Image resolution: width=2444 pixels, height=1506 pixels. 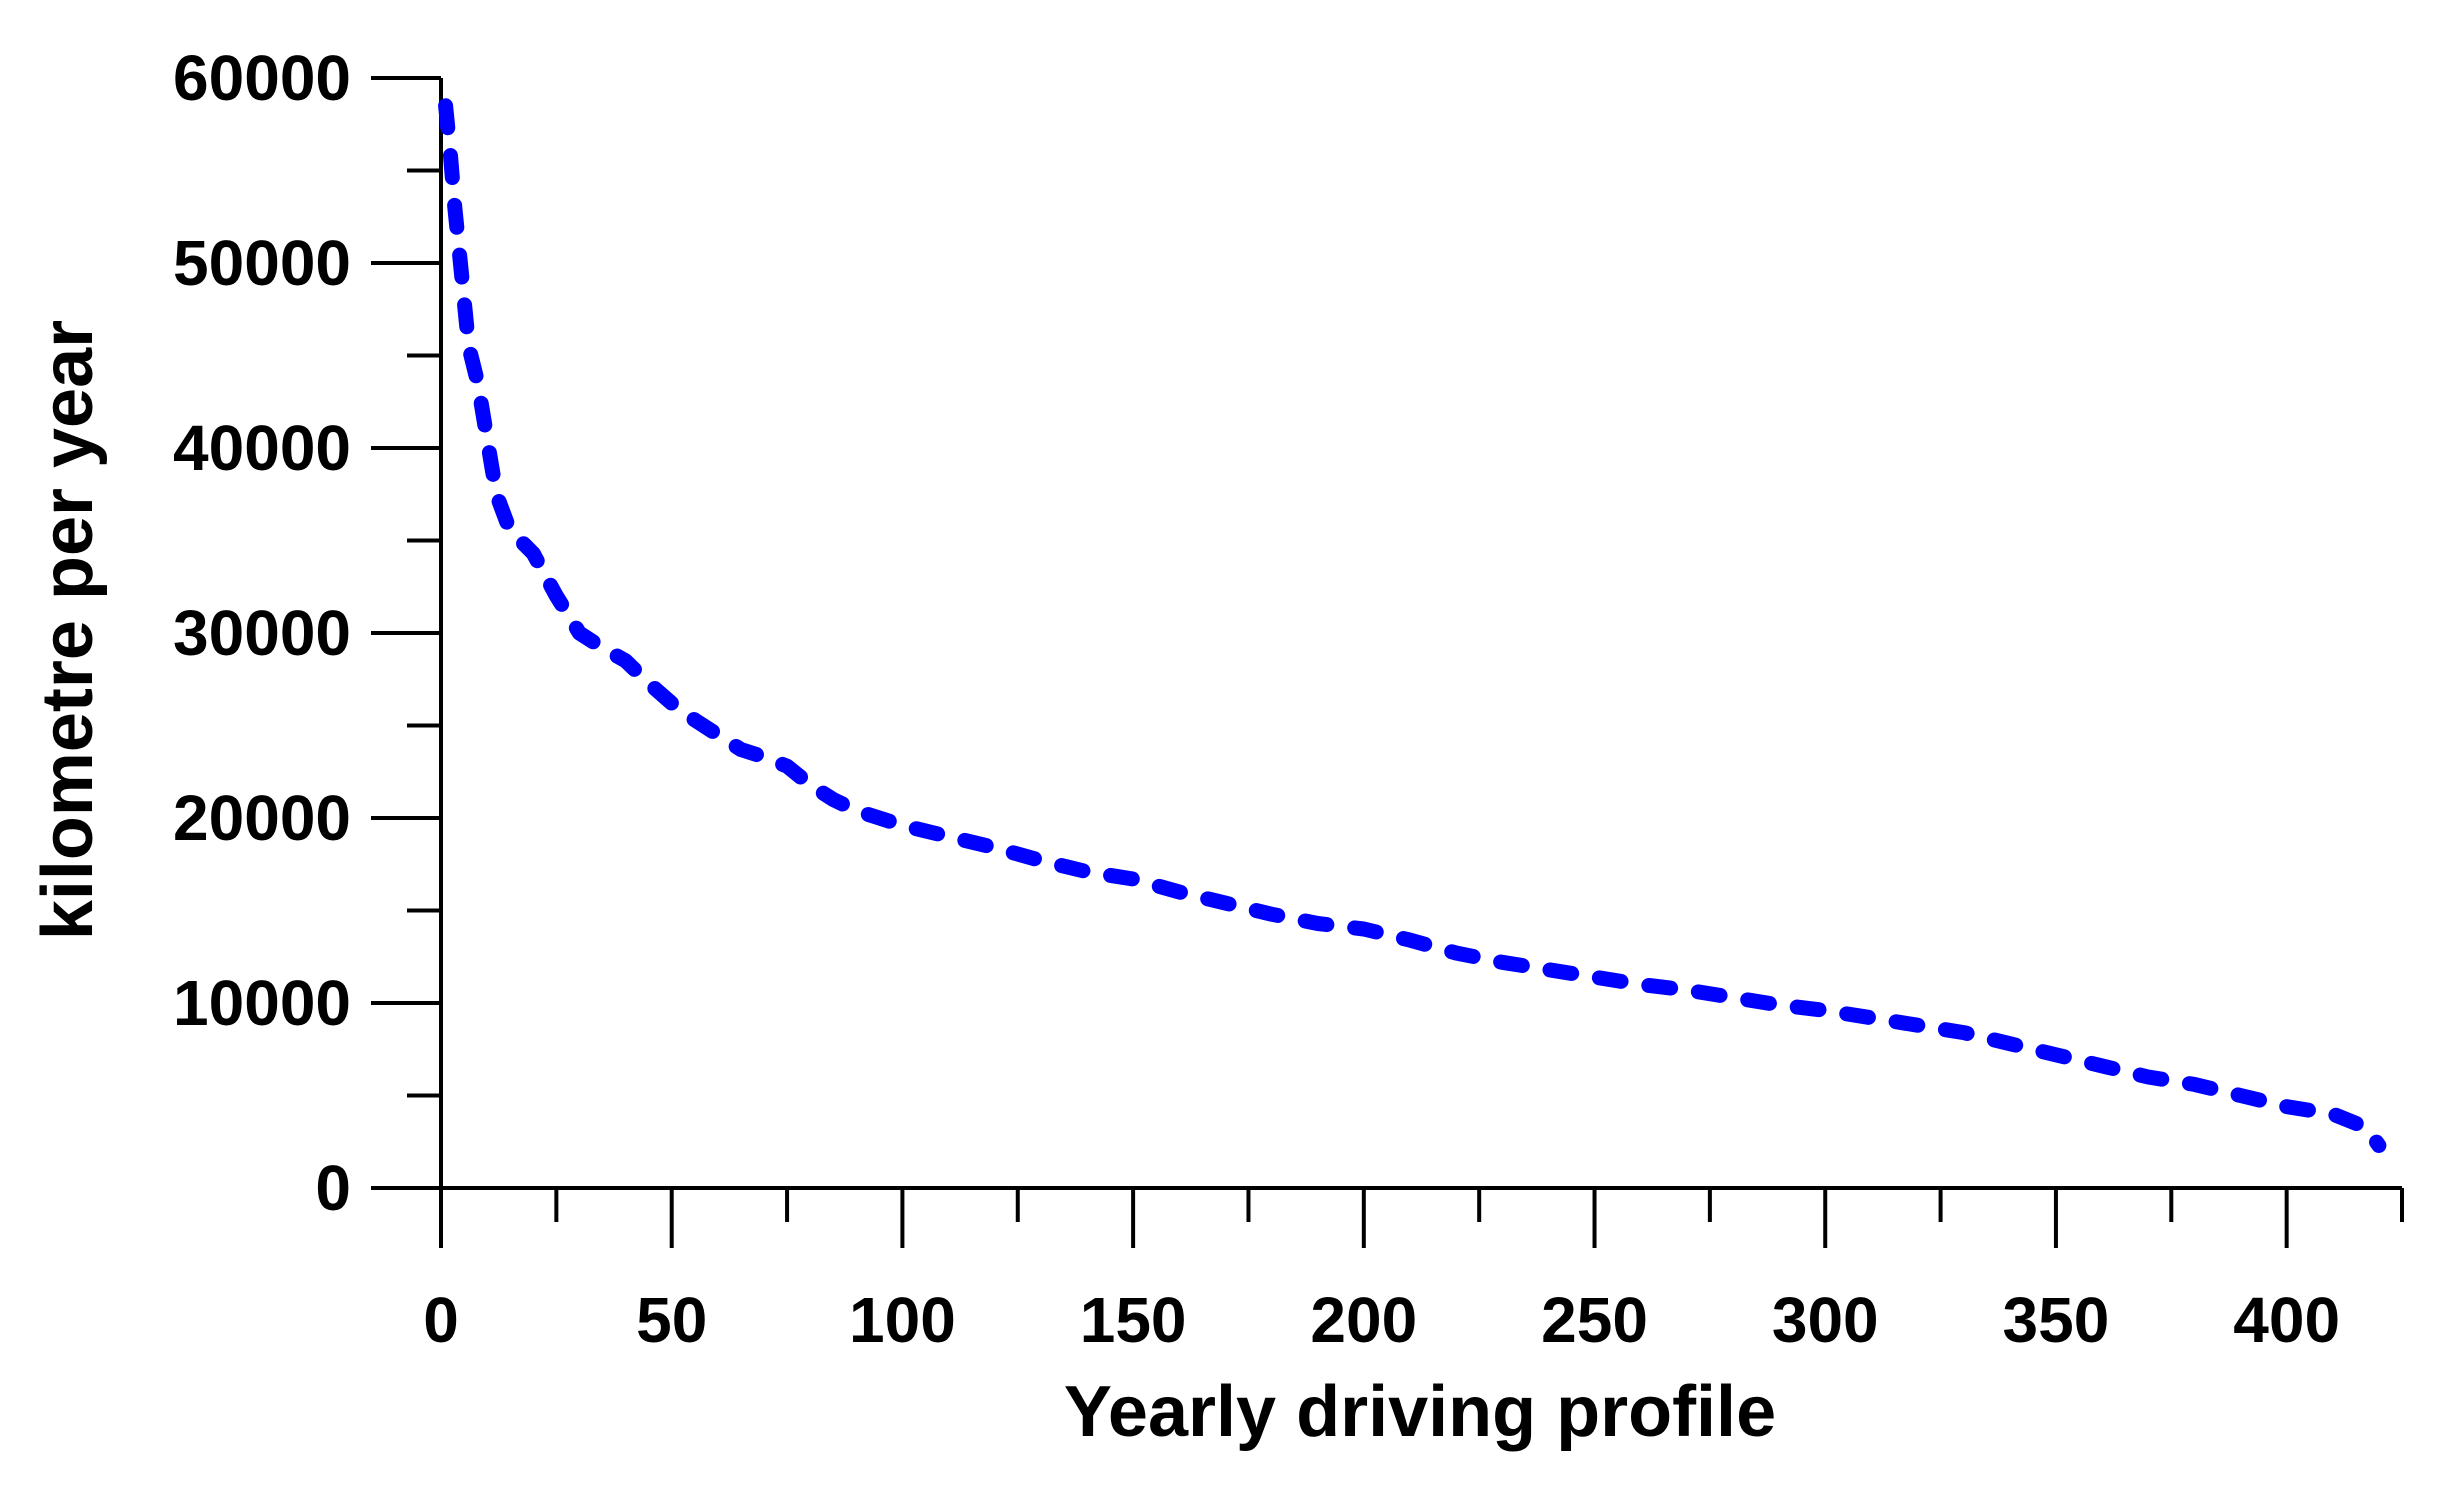 What do you see at coordinates (1363, 1320) in the screenshot?
I see `x-tick-label: 200` at bounding box center [1363, 1320].